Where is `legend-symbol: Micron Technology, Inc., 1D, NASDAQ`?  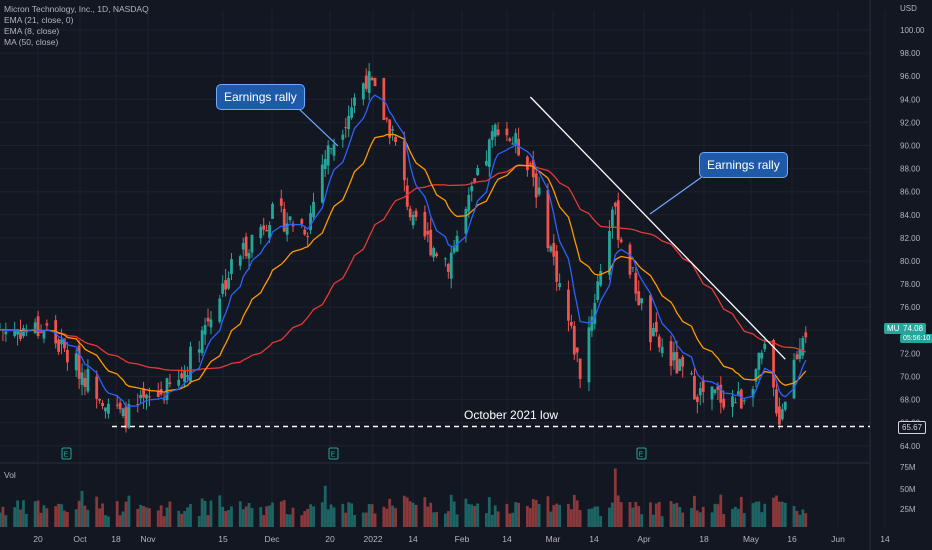
legend-symbol: Micron Technology, Inc., 1D, NASDAQ is located at coordinates (76, 9).